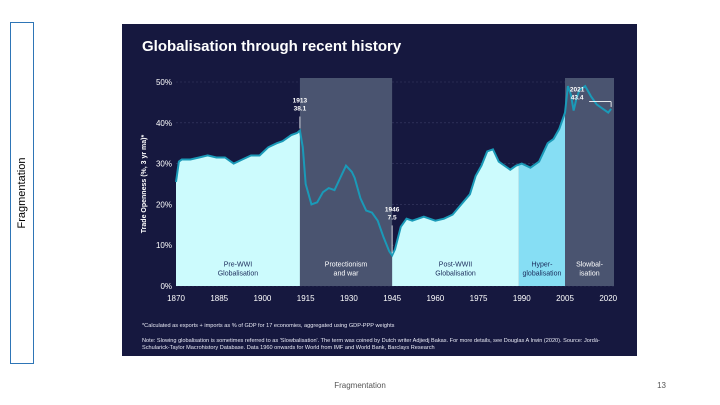 This screenshot has width=720, height=405. I want to click on x-tick-label: 1870, so click(176, 298).